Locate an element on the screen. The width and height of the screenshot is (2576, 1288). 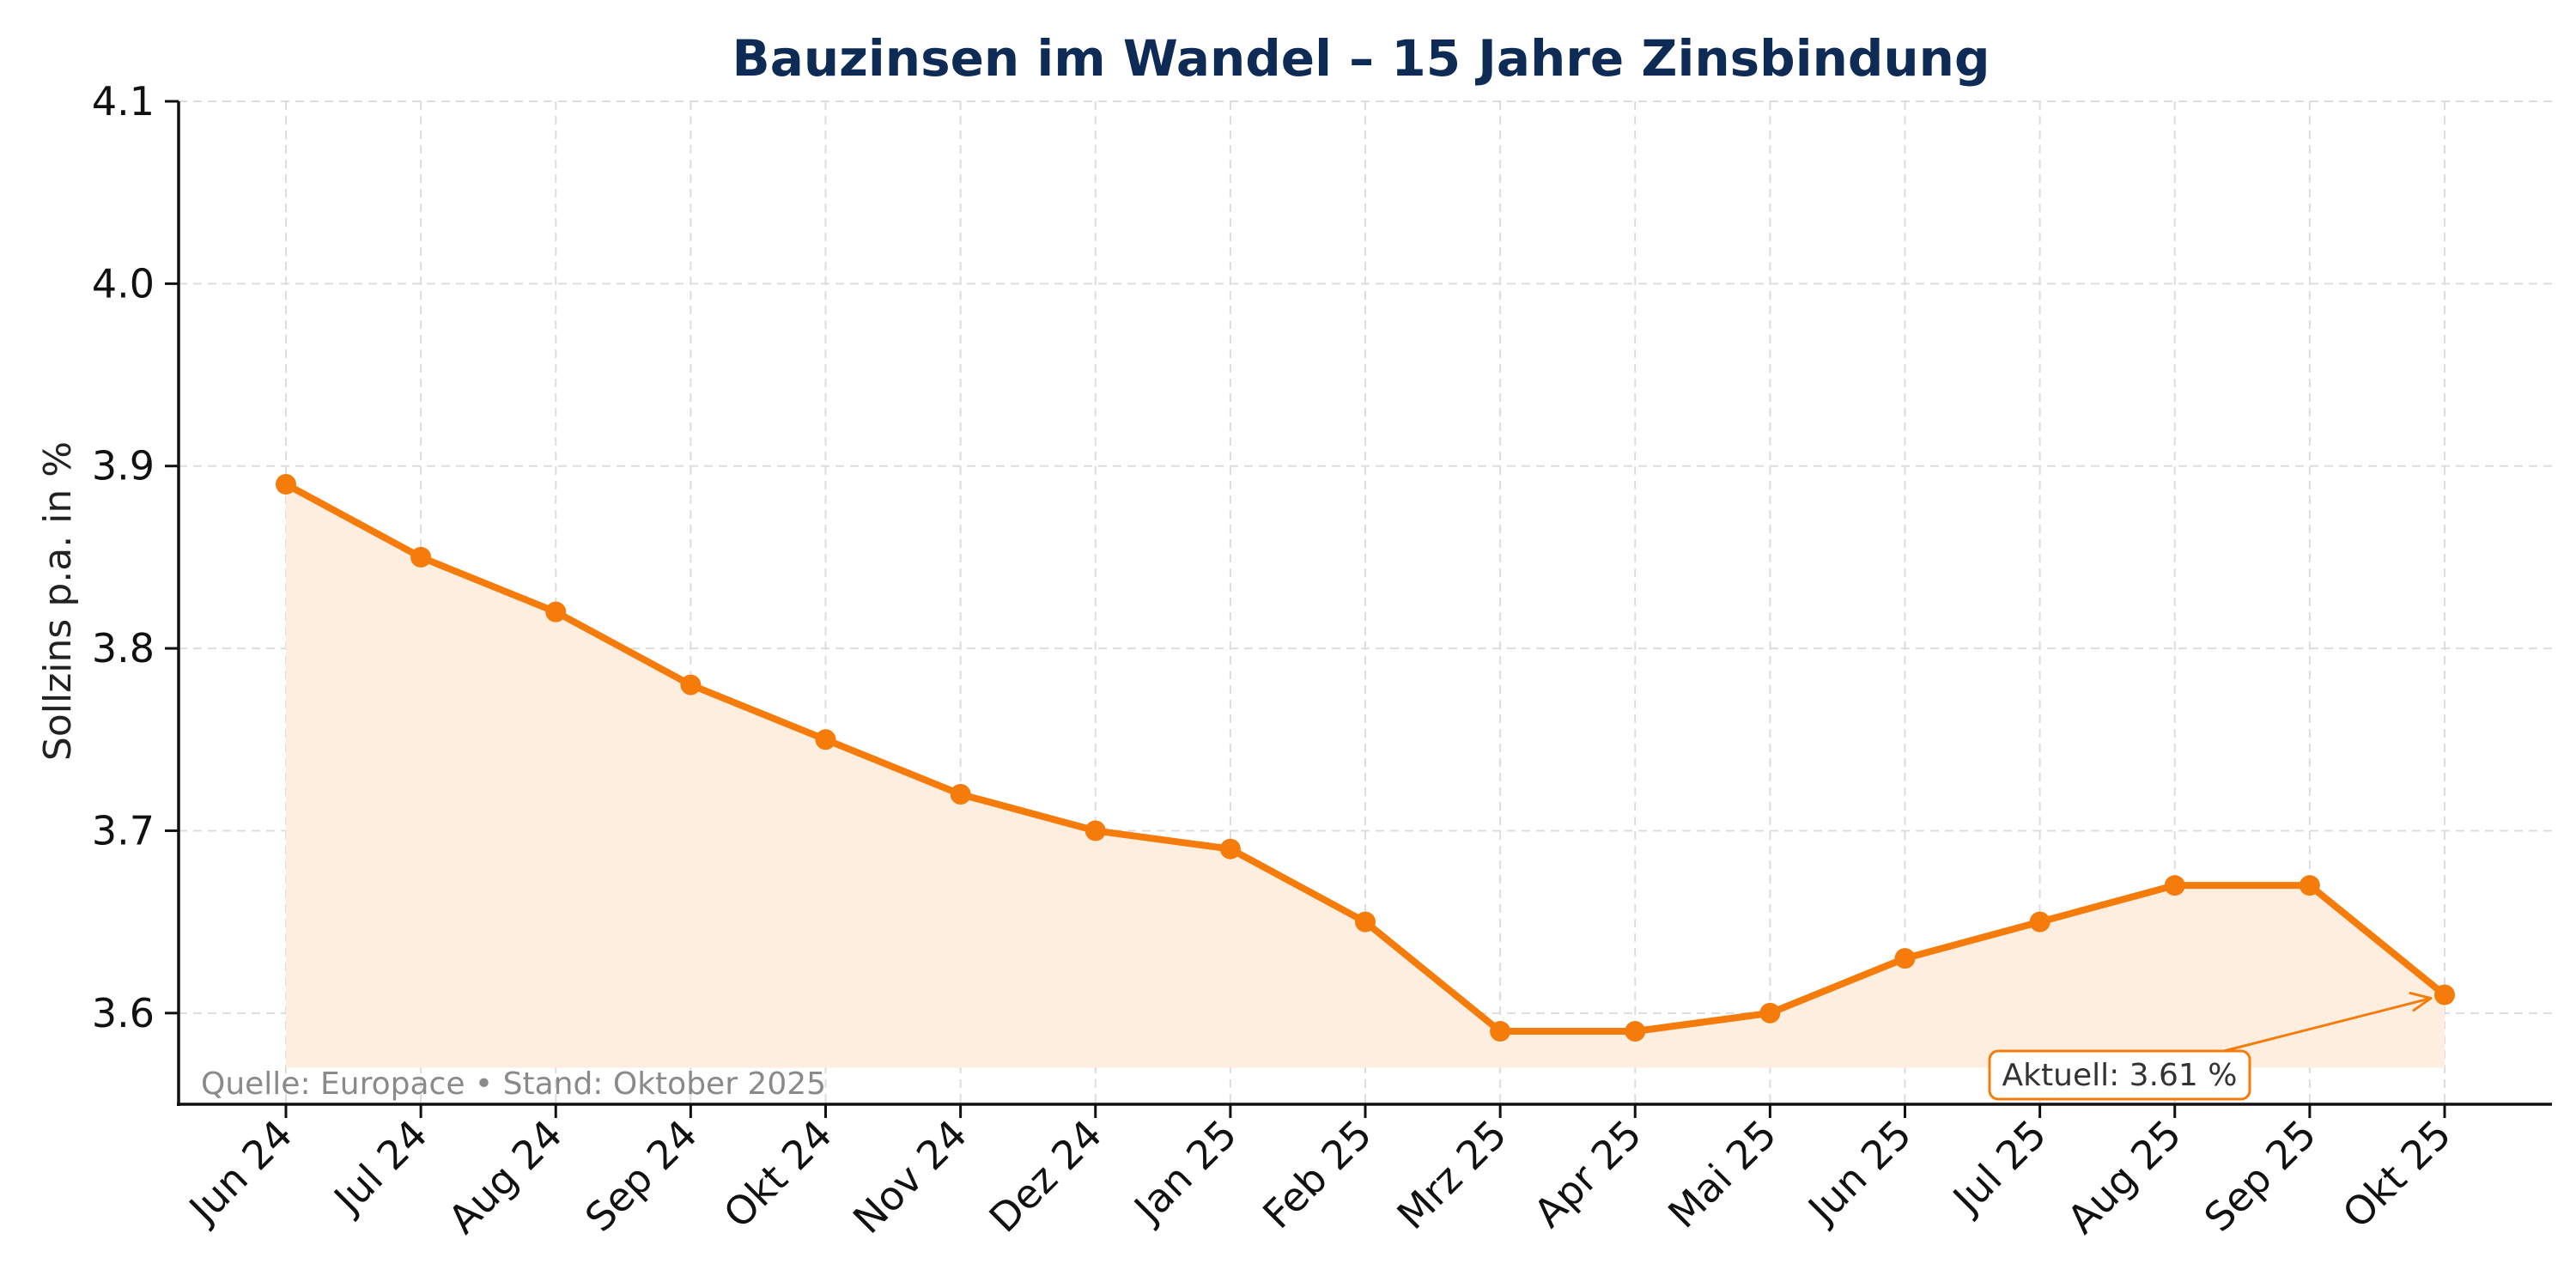
x-tick-label: Jul 25 is located at coordinates (1998, 1167).